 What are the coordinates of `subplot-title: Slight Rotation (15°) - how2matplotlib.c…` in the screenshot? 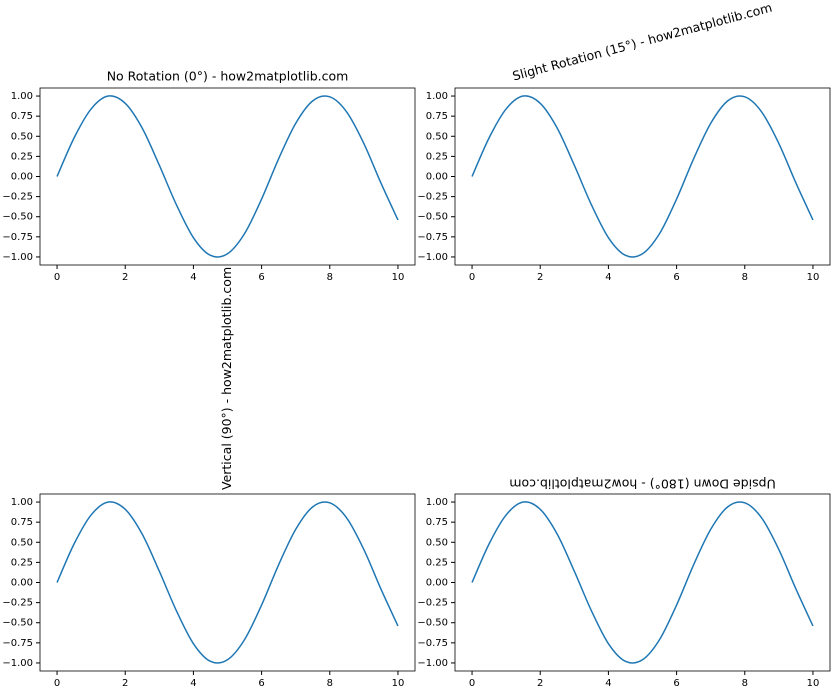 It's located at (642, 42).